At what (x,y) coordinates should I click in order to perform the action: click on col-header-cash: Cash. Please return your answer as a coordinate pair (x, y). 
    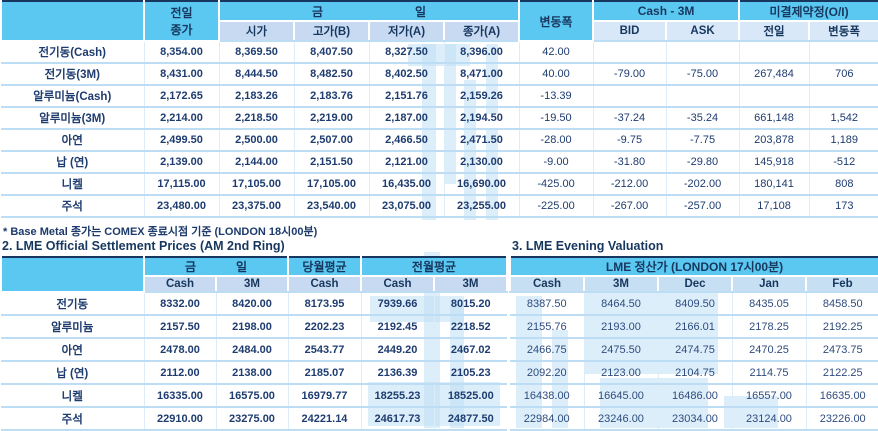
    Looking at the image, I should click on (547, 284).